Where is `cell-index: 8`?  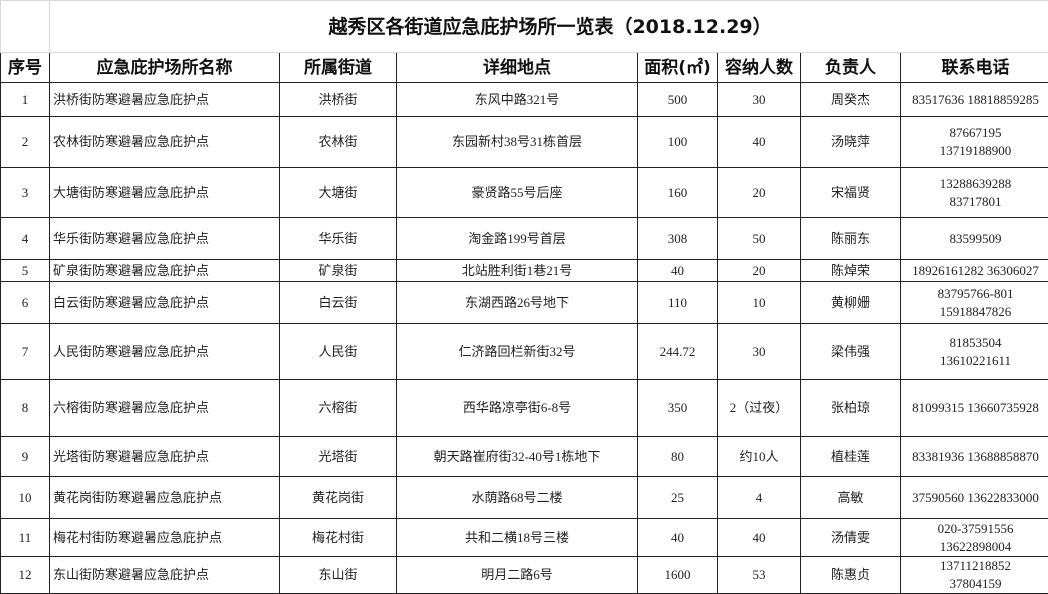
cell-index: 8 is located at coordinates (25, 408).